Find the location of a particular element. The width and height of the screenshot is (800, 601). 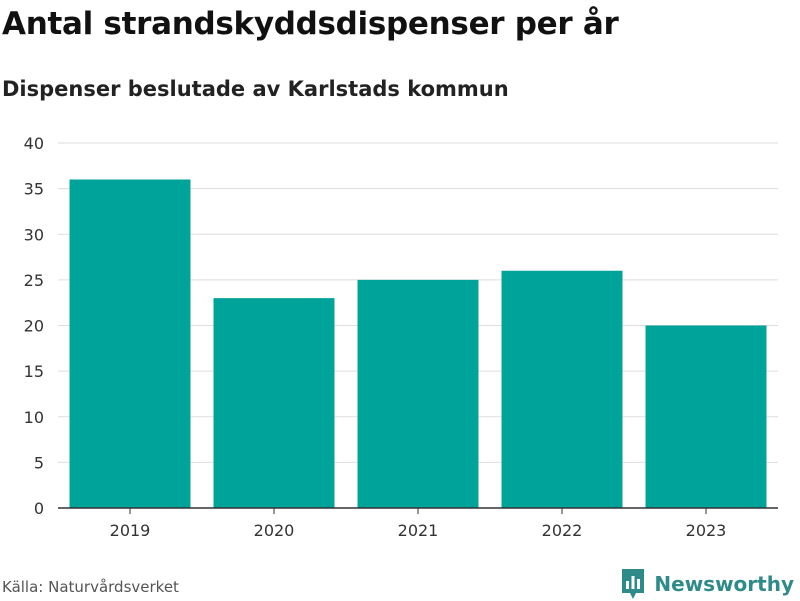

chart-title: Antal strandskyddsdispenser per år is located at coordinates (310, 24).